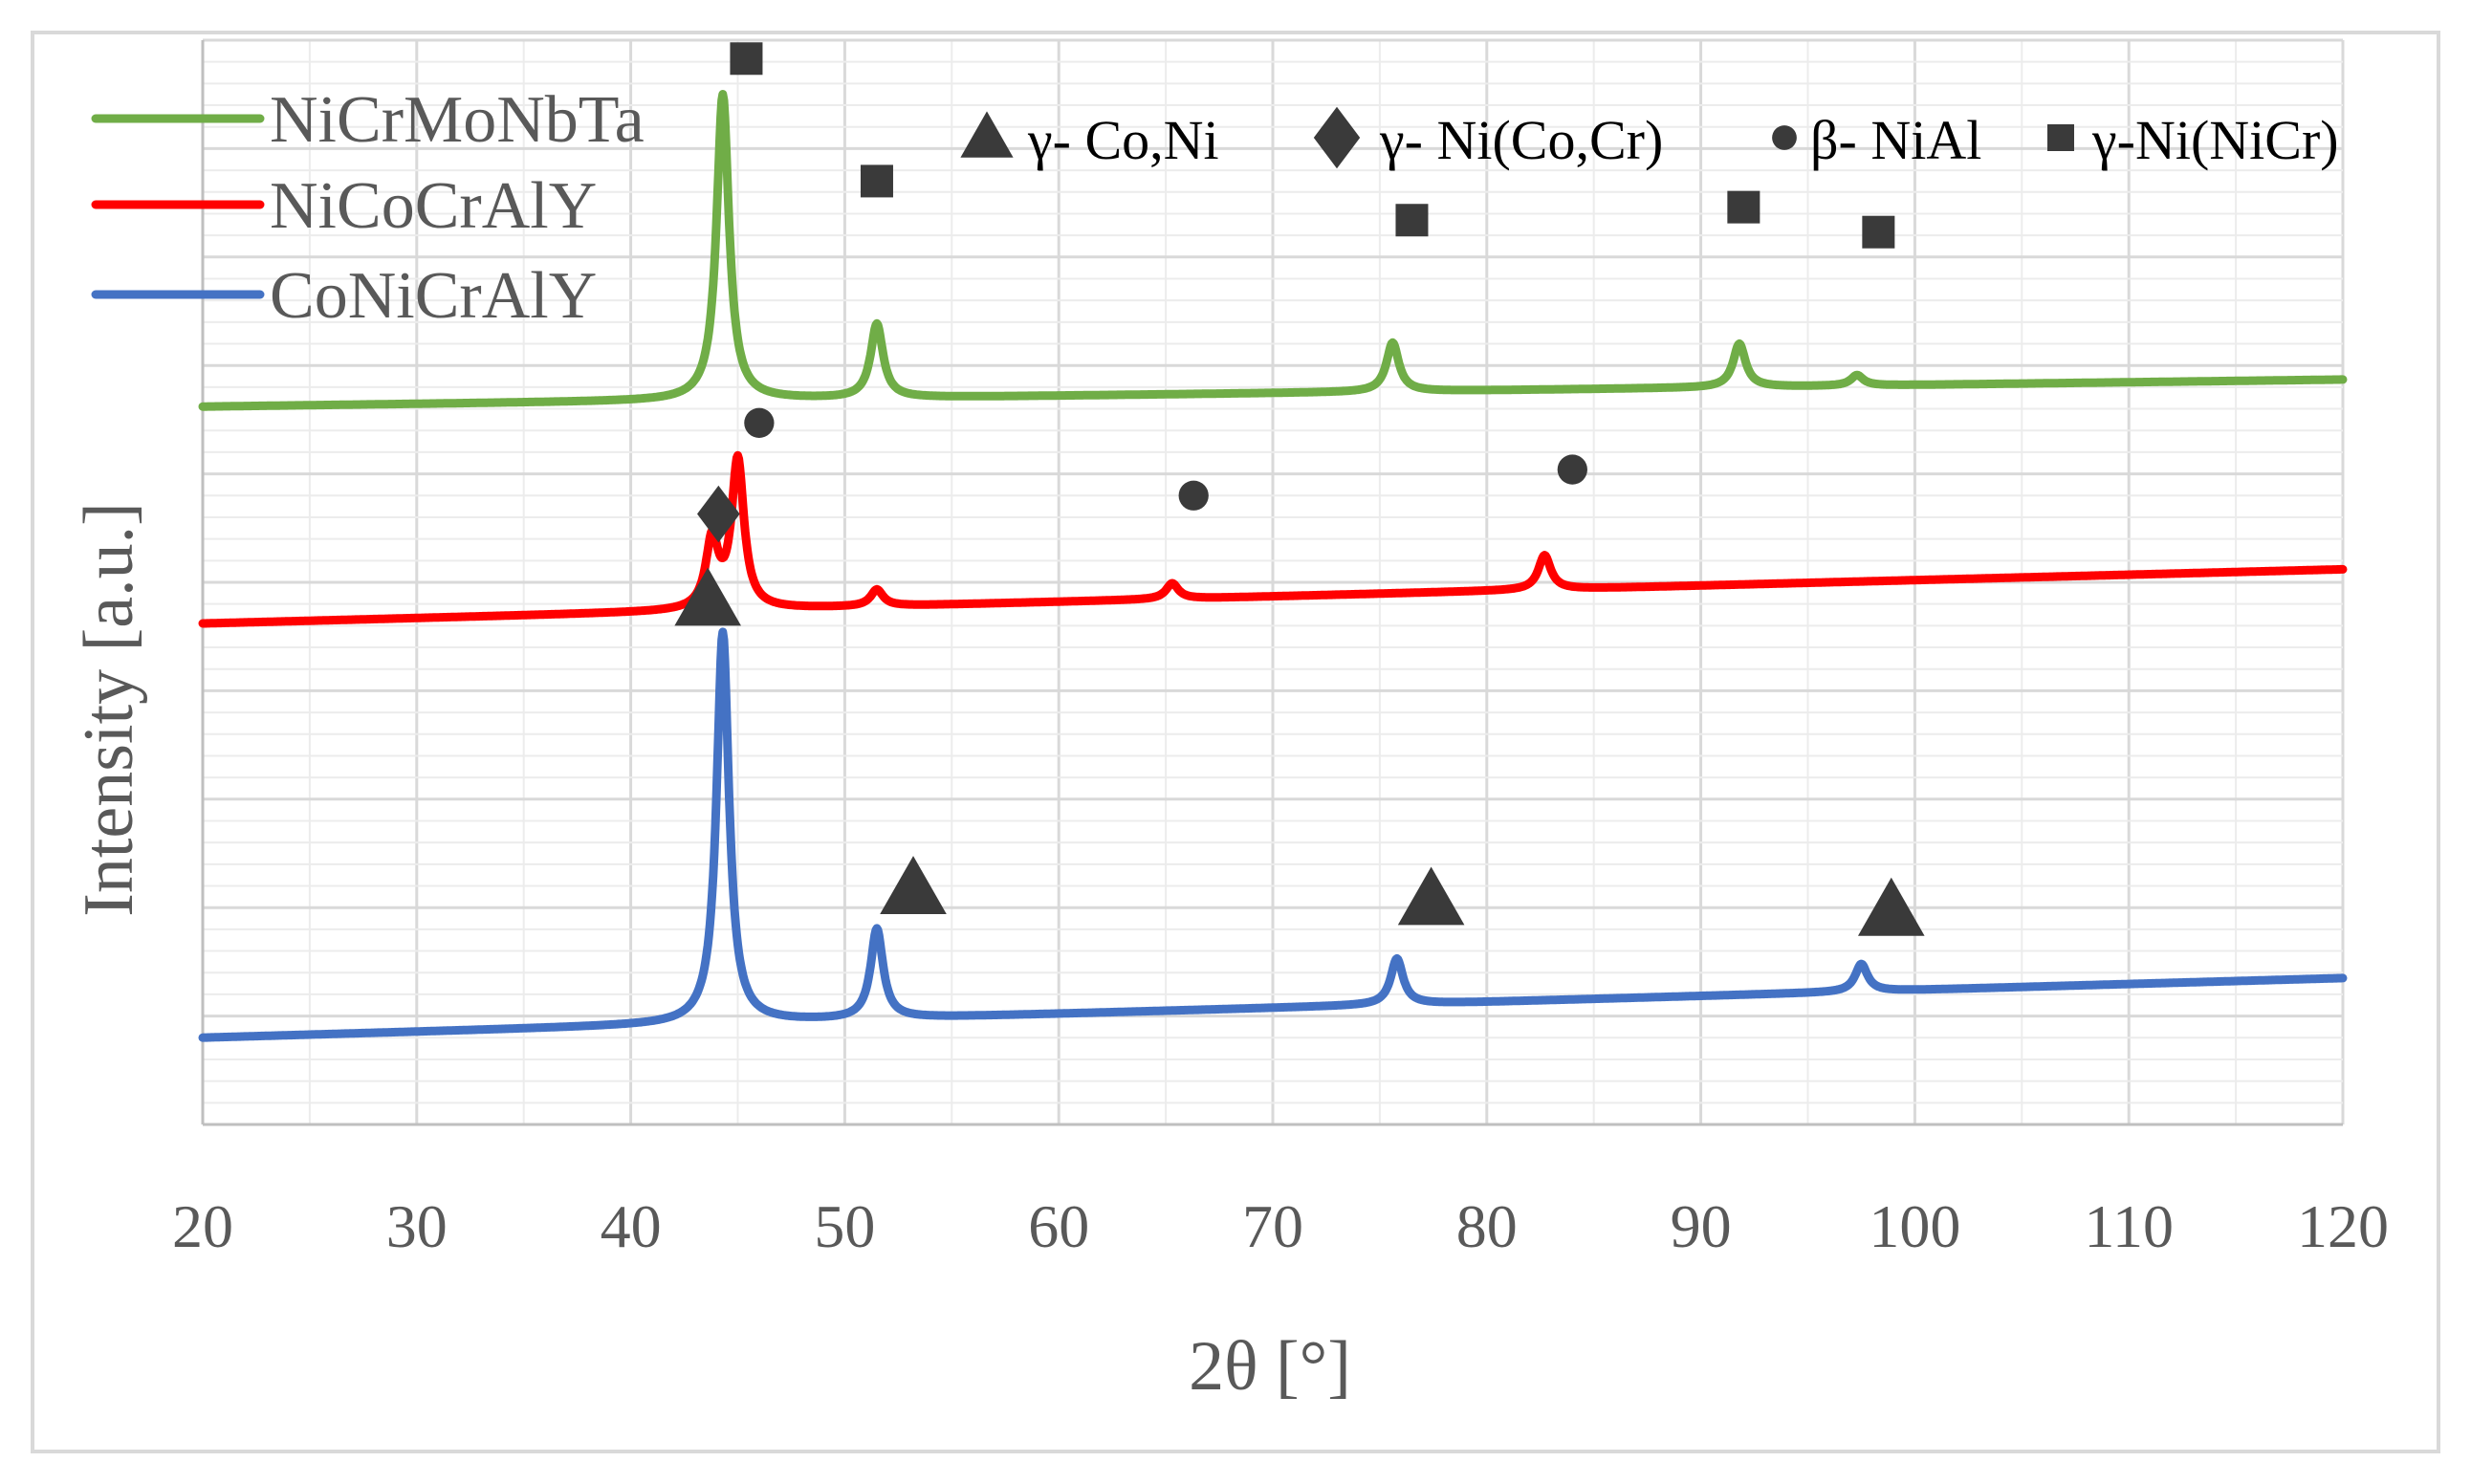 This screenshot has height=1484, width=2471. Describe the element at coordinates (1487, 1226) in the screenshot. I see `x-tick-label: 80` at that location.